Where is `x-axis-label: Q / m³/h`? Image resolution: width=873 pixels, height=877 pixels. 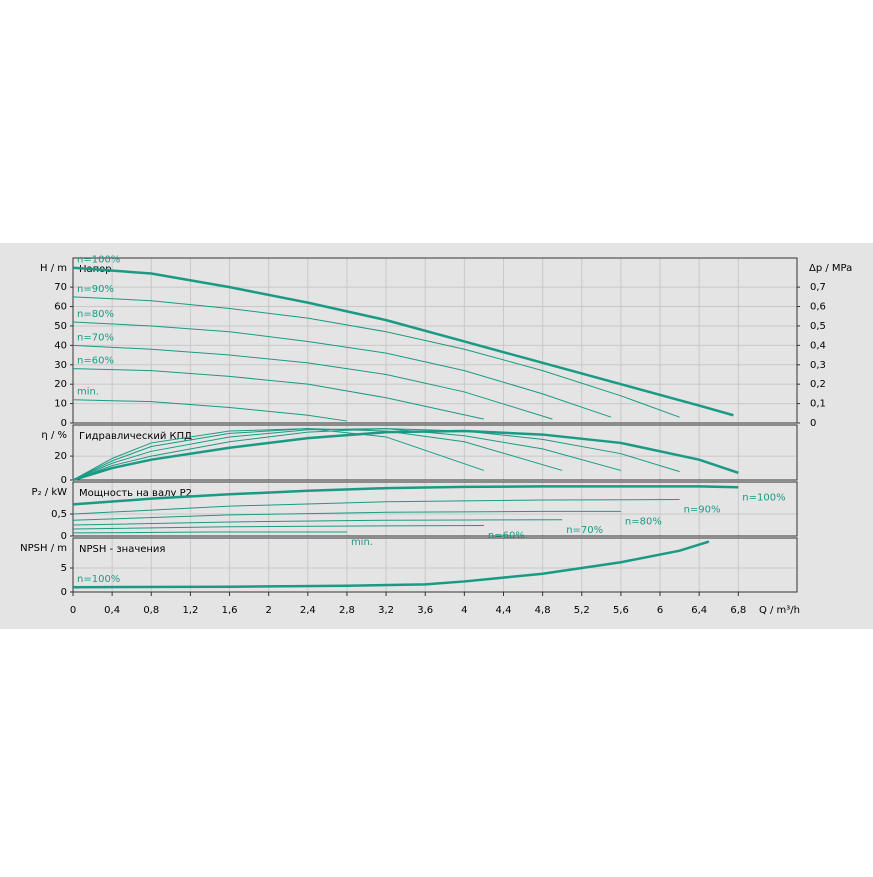
x-axis-label: Q / m³/h is located at coordinates (779, 610).